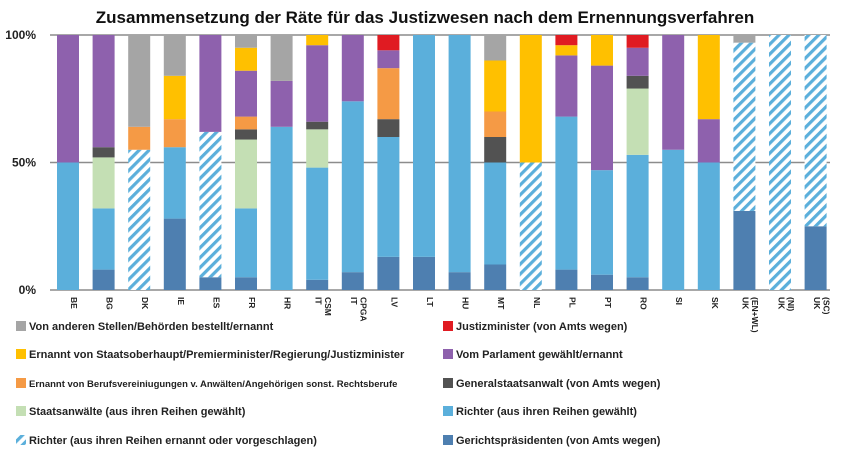 The height and width of the screenshot is (458, 850). I want to click on y-axis: 0% 50% 100%, so click(20, 162).